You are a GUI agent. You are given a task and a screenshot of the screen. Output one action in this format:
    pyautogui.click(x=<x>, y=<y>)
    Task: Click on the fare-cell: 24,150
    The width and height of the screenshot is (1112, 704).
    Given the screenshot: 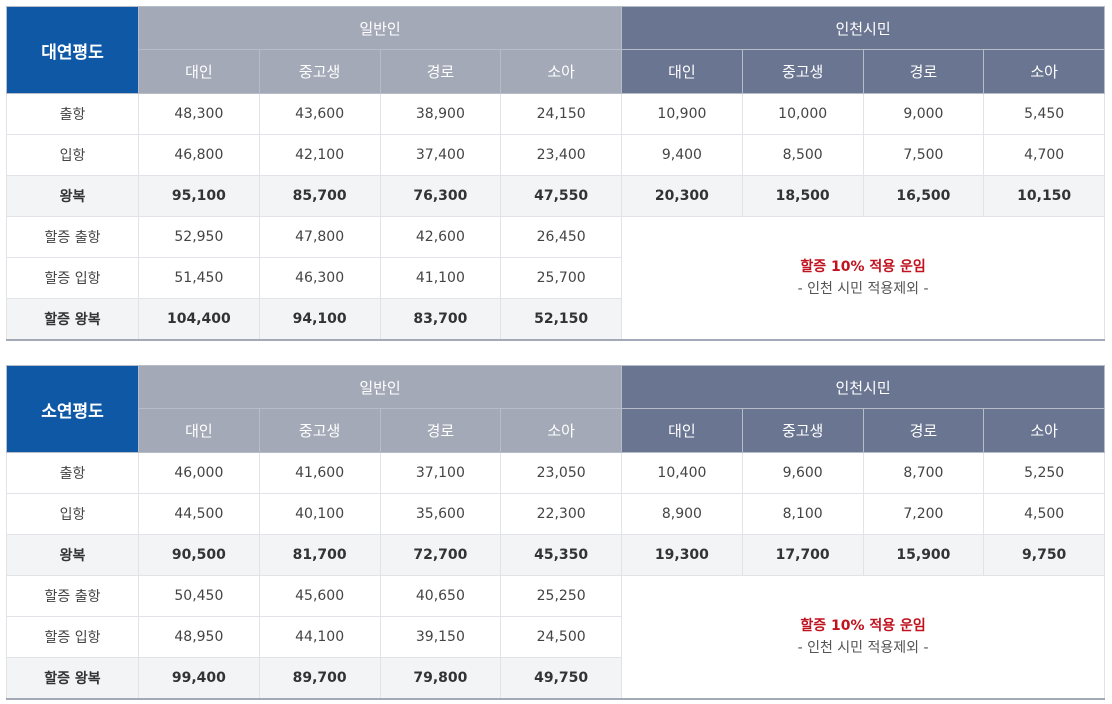 What is the action you would take?
    pyautogui.click(x=561, y=114)
    